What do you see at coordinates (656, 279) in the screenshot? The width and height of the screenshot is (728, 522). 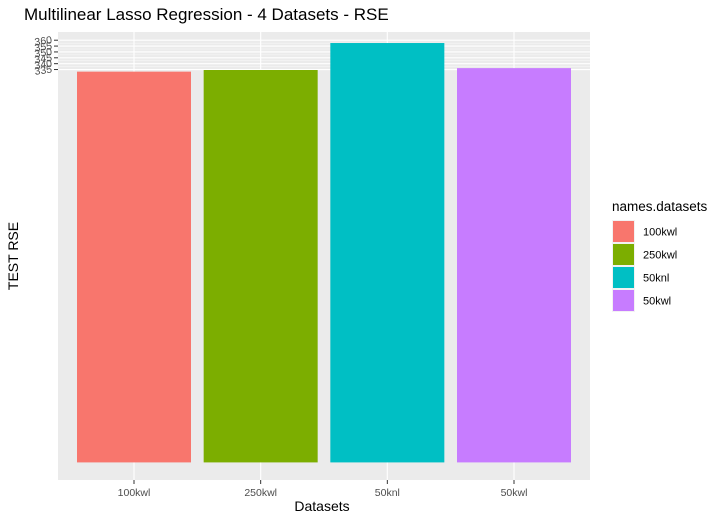 I see `legend-label: 50knl` at bounding box center [656, 279].